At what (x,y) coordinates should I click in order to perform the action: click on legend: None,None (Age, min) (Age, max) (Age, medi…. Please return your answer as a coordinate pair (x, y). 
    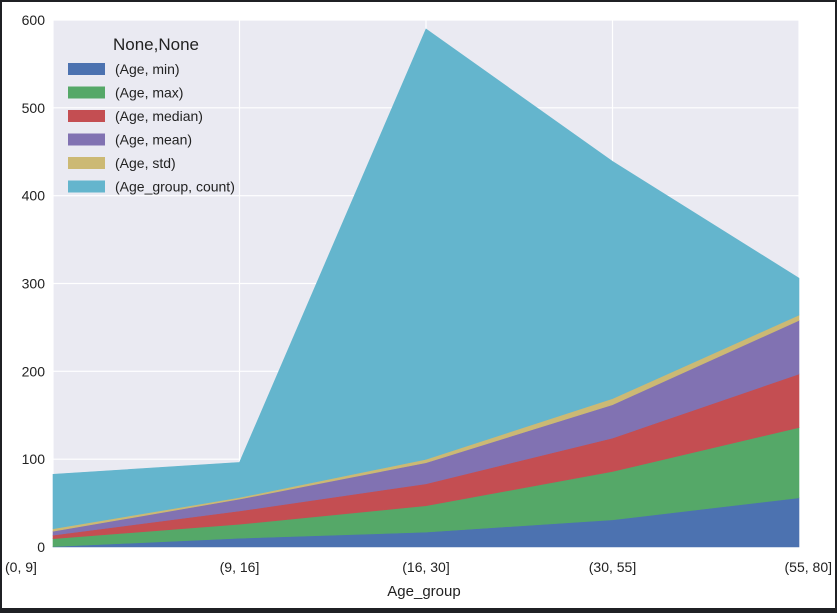
    Looking at the image, I should click on (151, 115).